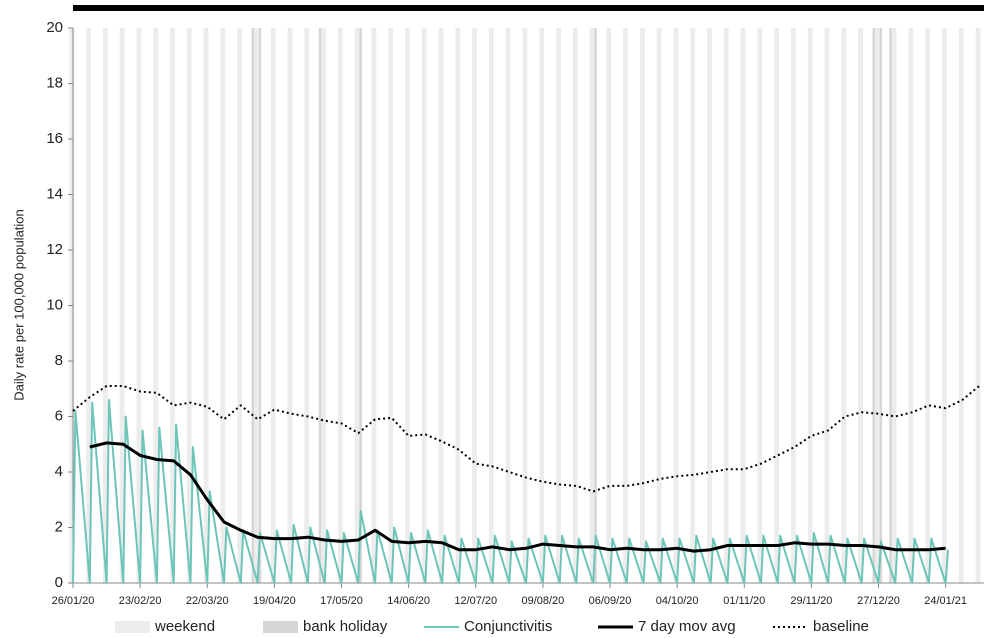 This screenshot has height=638, width=984. Describe the element at coordinates (677, 601) in the screenshot. I see `x-tick-label: 04/10/20` at that location.